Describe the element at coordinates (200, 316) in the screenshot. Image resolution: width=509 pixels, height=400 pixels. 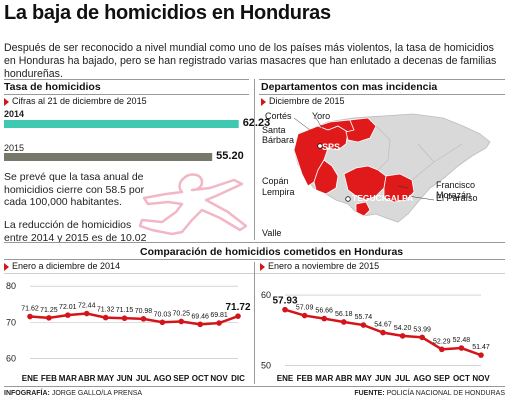
I see `data-label: 69.46` at that location.